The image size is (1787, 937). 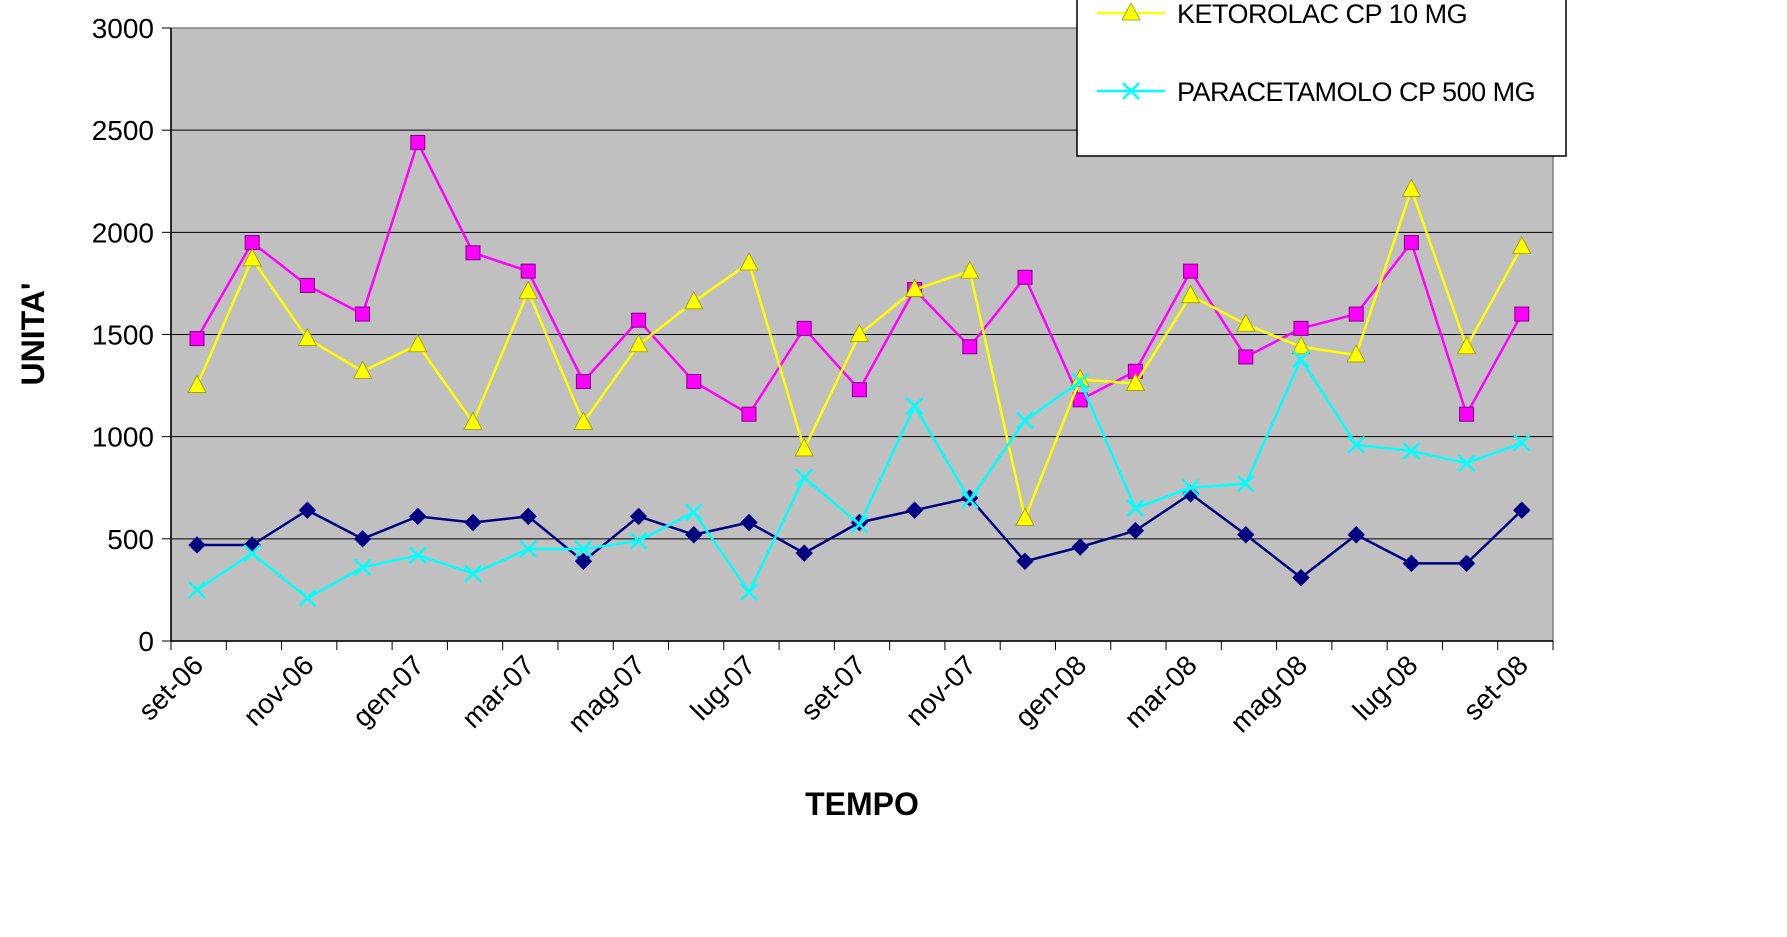 What do you see at coordinates (1356, 92) in the screenshot?
I see `legend-label: PARACETAMOLO CP 500 MG` at bounding box center [1356, 92].